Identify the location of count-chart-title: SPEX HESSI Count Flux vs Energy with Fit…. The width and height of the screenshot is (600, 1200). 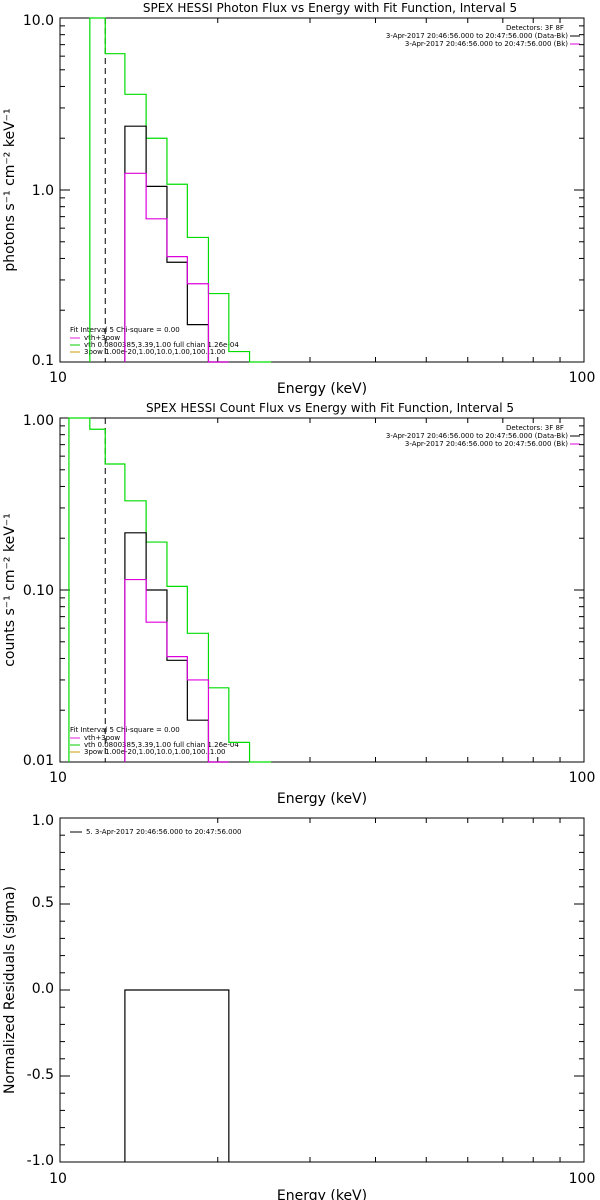
(330, 408).